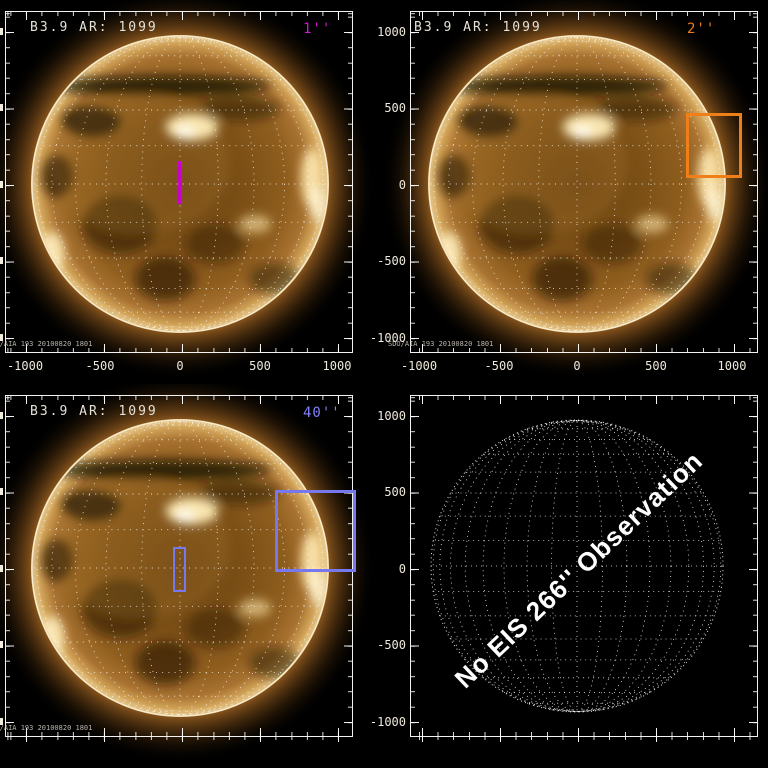 This screenshot has height=768, width=768. What do you see at coordinates (179, 182) in the screenshot?
I see `eis-slit-overlay` at bounding box center [179, 182].